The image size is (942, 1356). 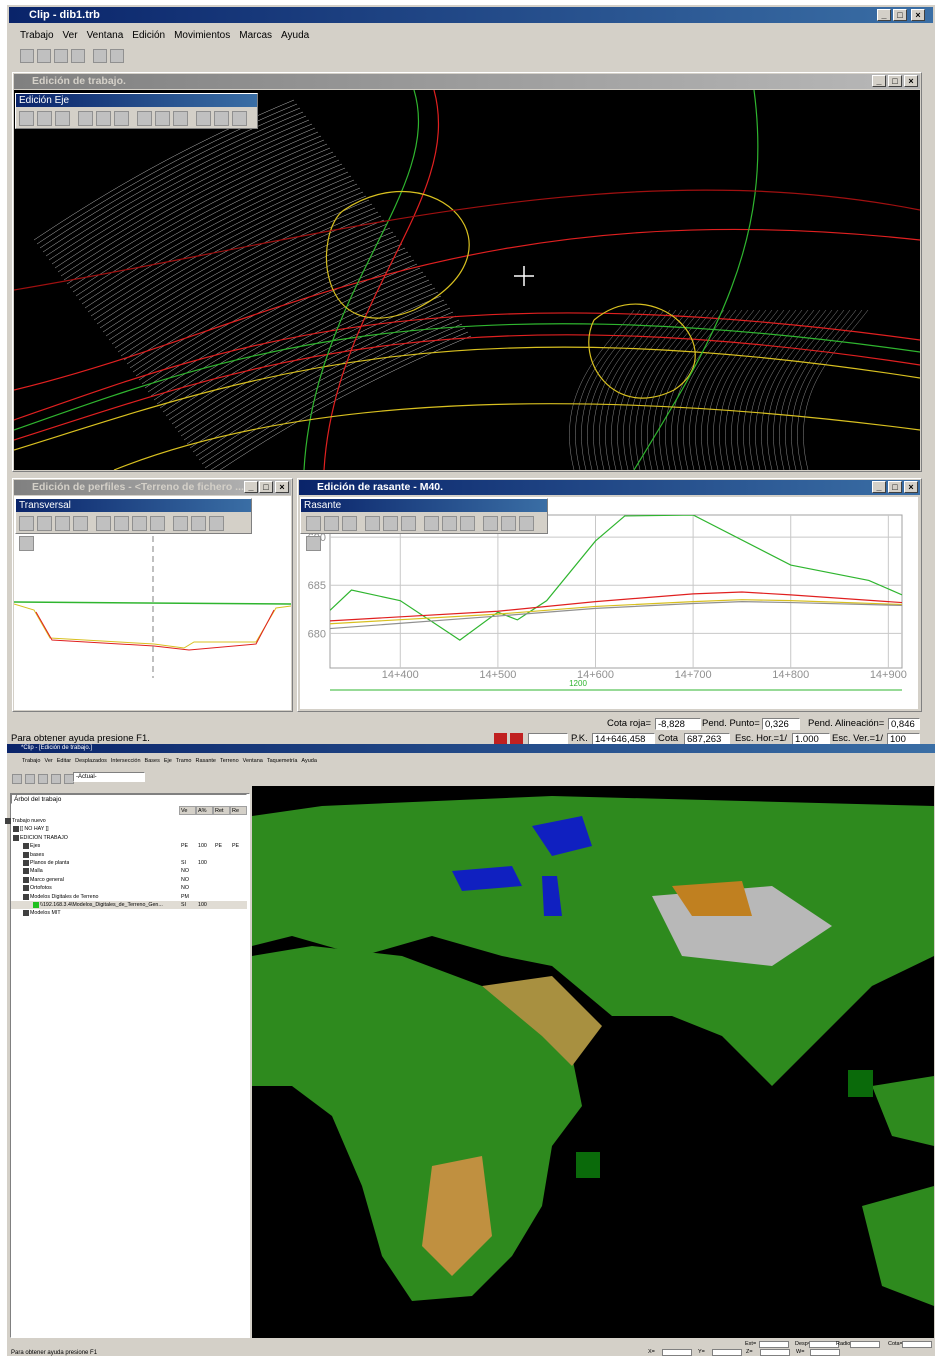 I want to click on menu-item: Eje, so click(x=167, y=761).